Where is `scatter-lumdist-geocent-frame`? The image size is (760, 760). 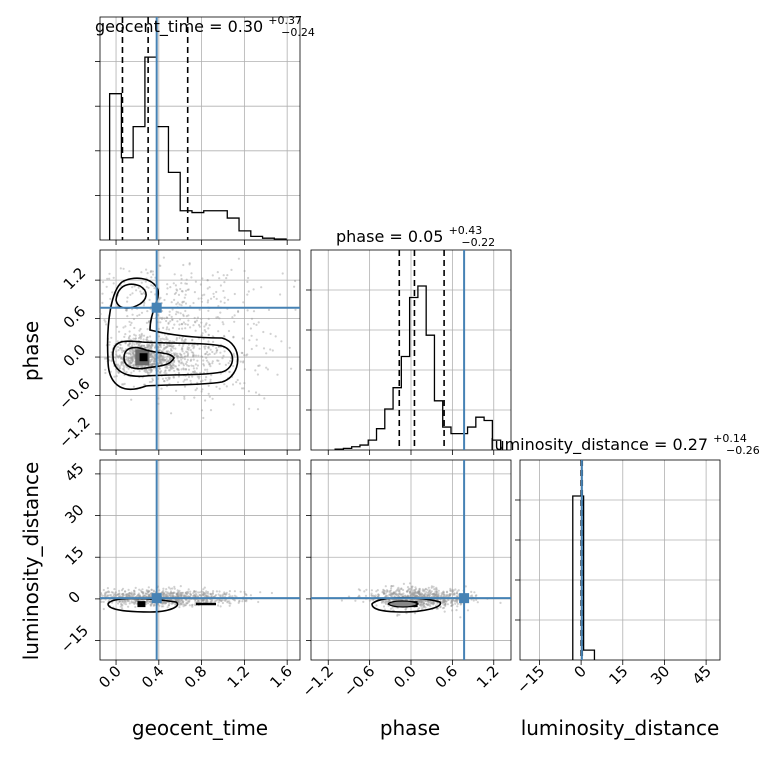 scatter-lumdist-geocent-frame is located at coordinates (200, 560).